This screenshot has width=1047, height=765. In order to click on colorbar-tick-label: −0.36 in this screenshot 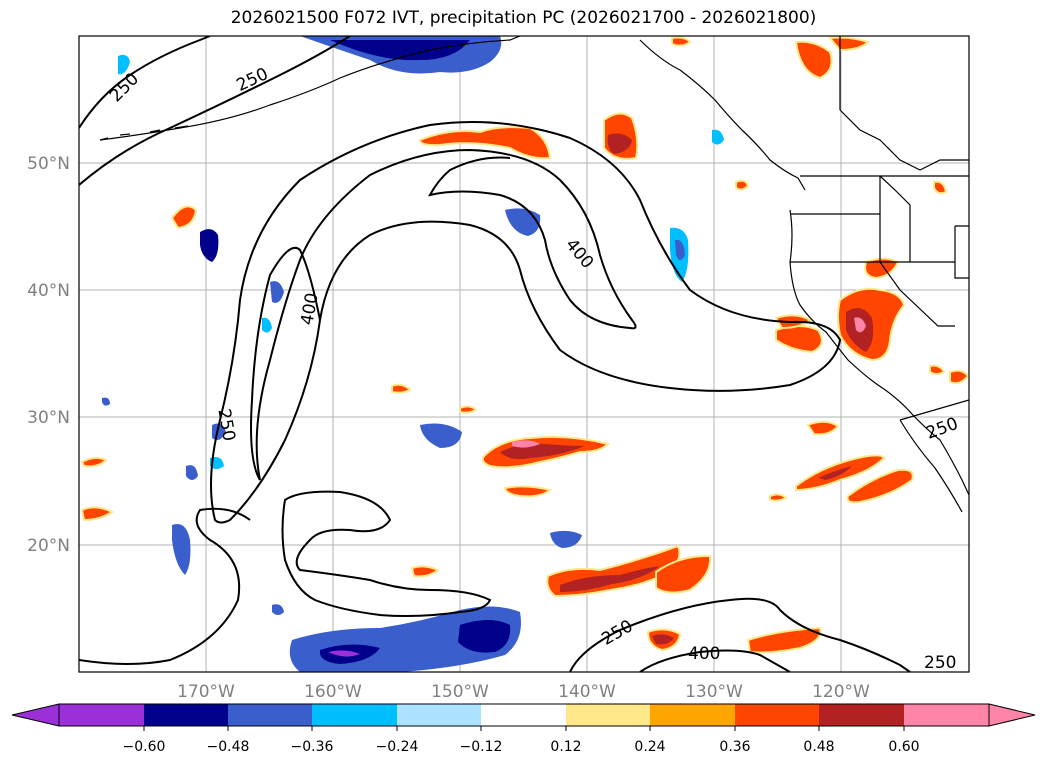, I will do `click(312, 747)`.